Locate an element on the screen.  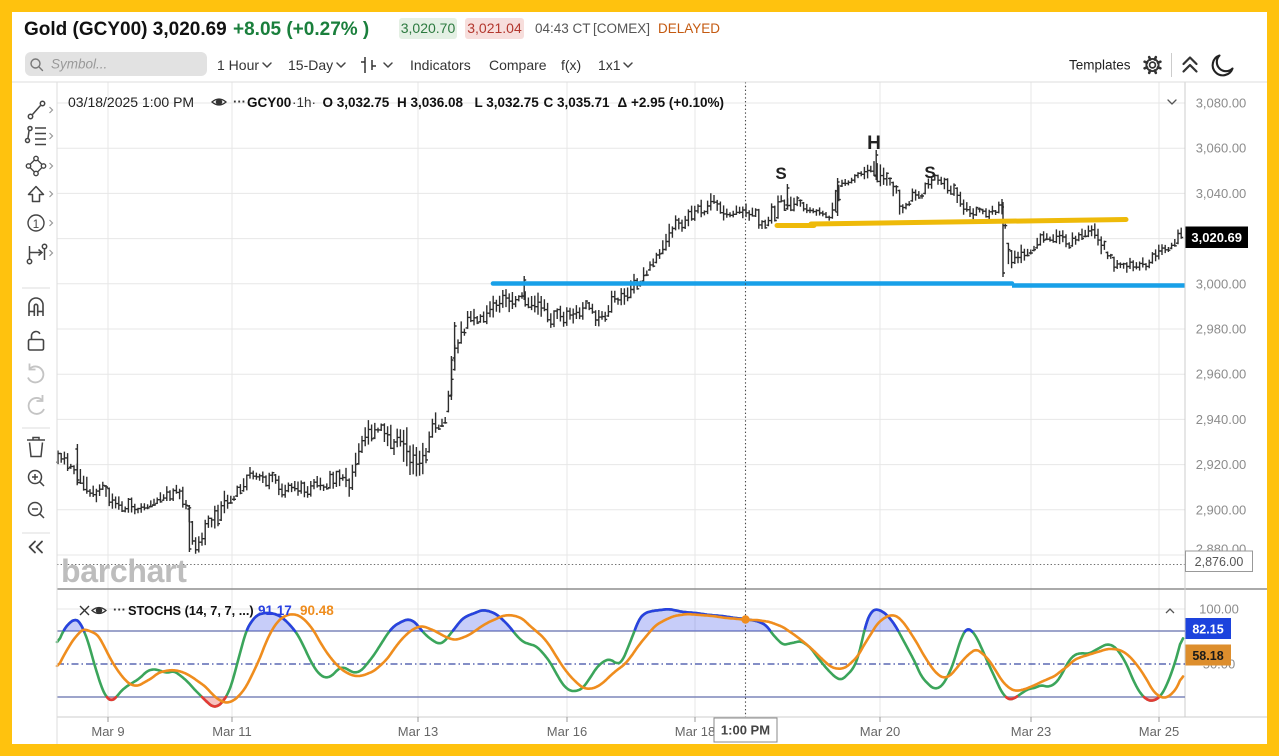
svg-text: 90.48 is located at coordinates (317, 610).